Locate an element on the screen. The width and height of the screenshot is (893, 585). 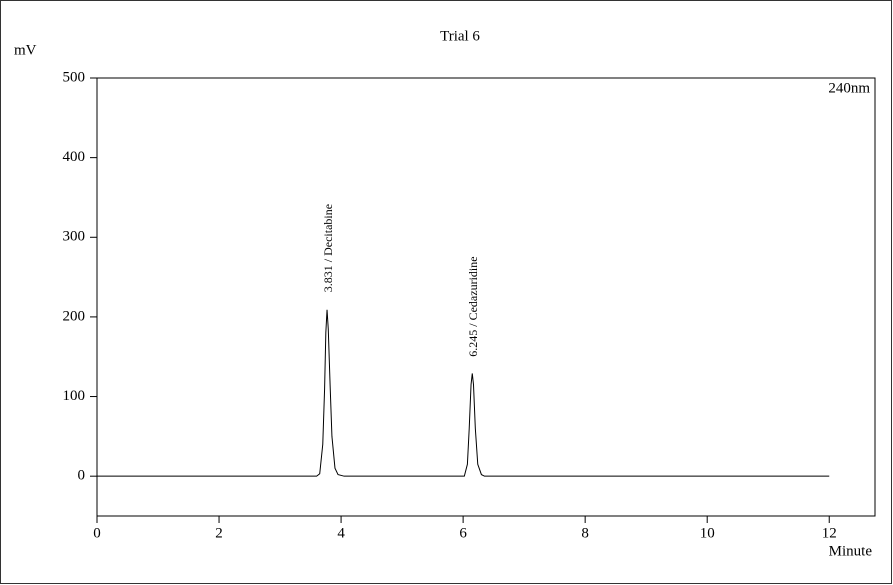
y-tick-label: 400 is located at coordinates (74, 157).